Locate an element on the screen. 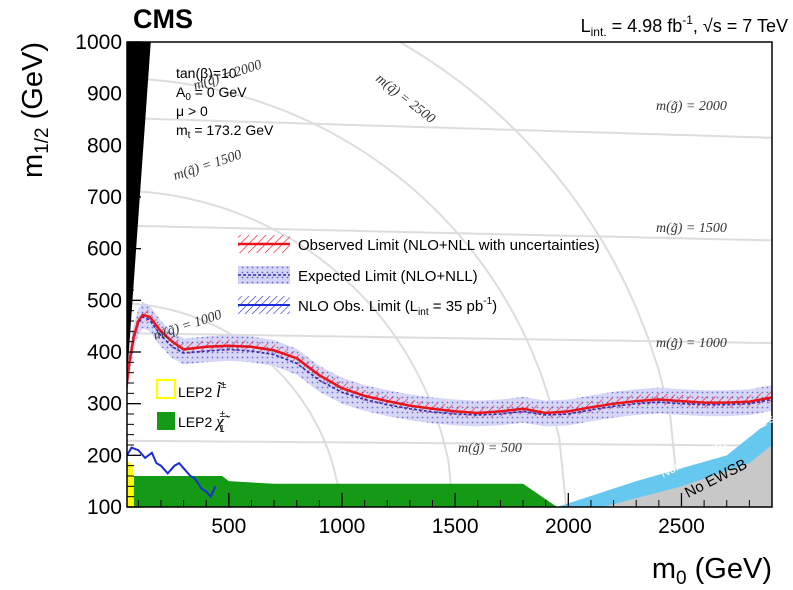 Image resolution: width=793 pixels, height=590 pixels. y-tick-label: 800 is located at coordinates (104, 145).